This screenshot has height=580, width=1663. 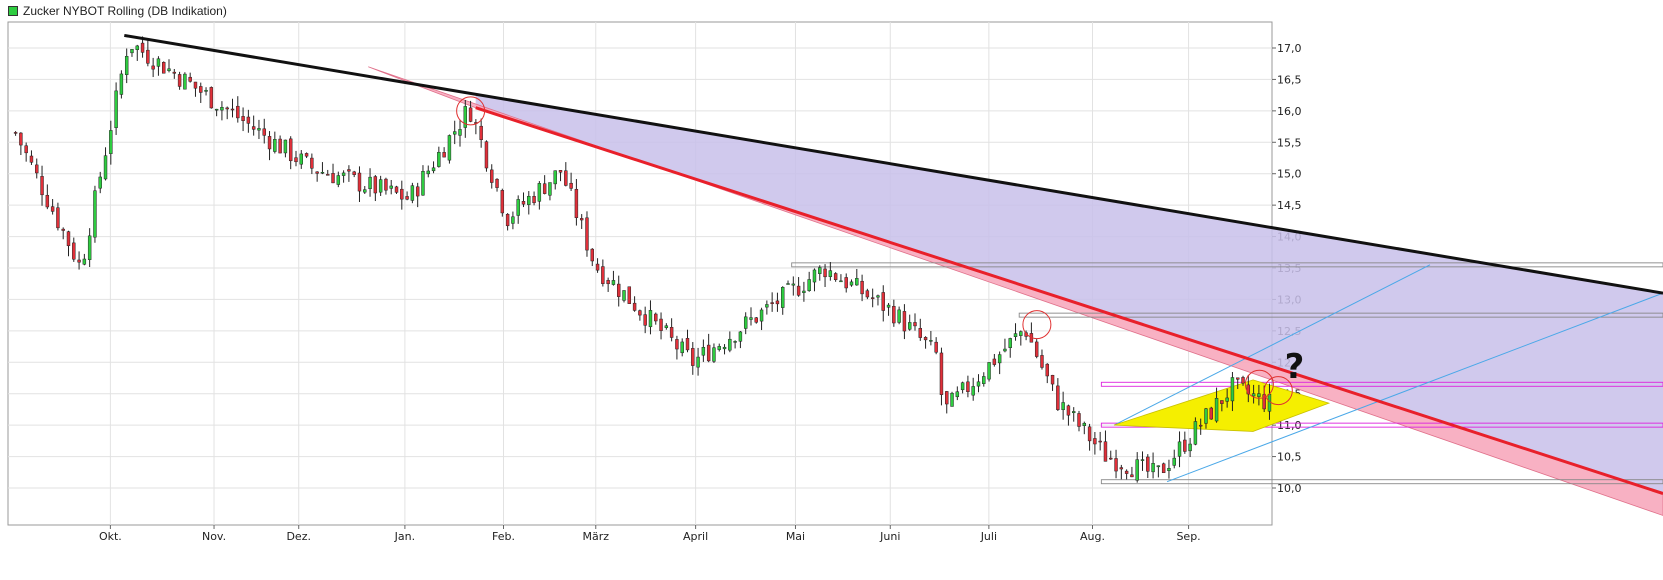 What do you see at coordinates (110, 536) in the screenshot?
I see `x-tick-label: Okt.` at bounding box center [110, 536].